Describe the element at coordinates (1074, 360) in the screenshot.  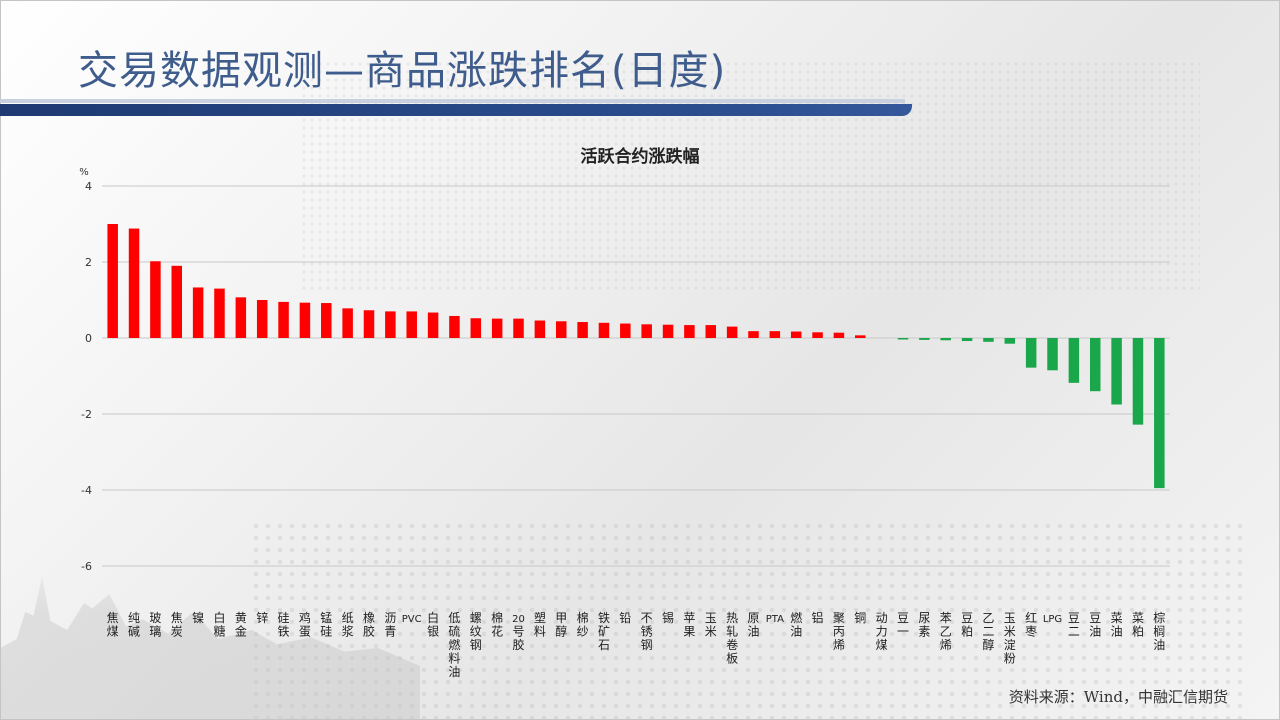
I see `bar-豆二` at that location.